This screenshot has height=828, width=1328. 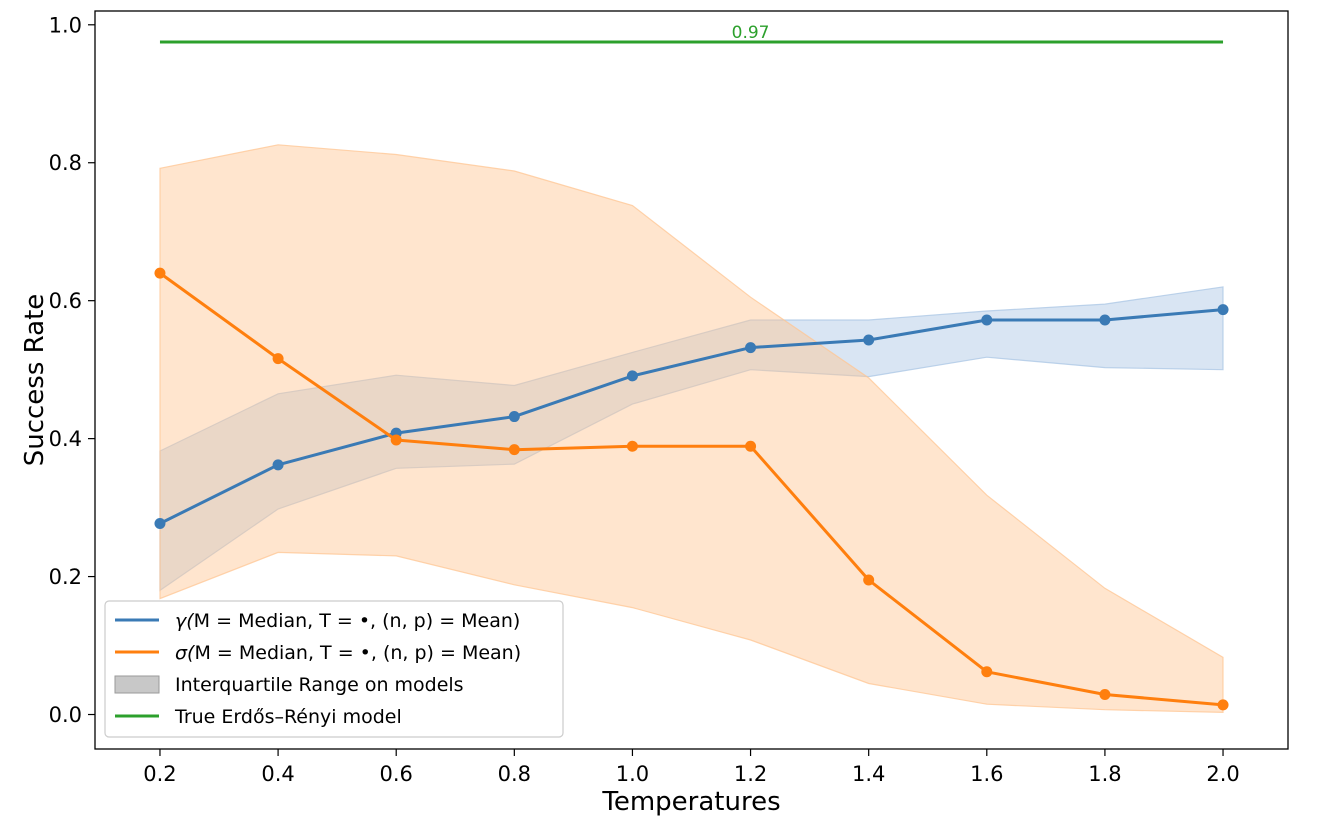 I want to click on legend-entry-label: True Erdős–Rényi model, so click(x=288, y=717).